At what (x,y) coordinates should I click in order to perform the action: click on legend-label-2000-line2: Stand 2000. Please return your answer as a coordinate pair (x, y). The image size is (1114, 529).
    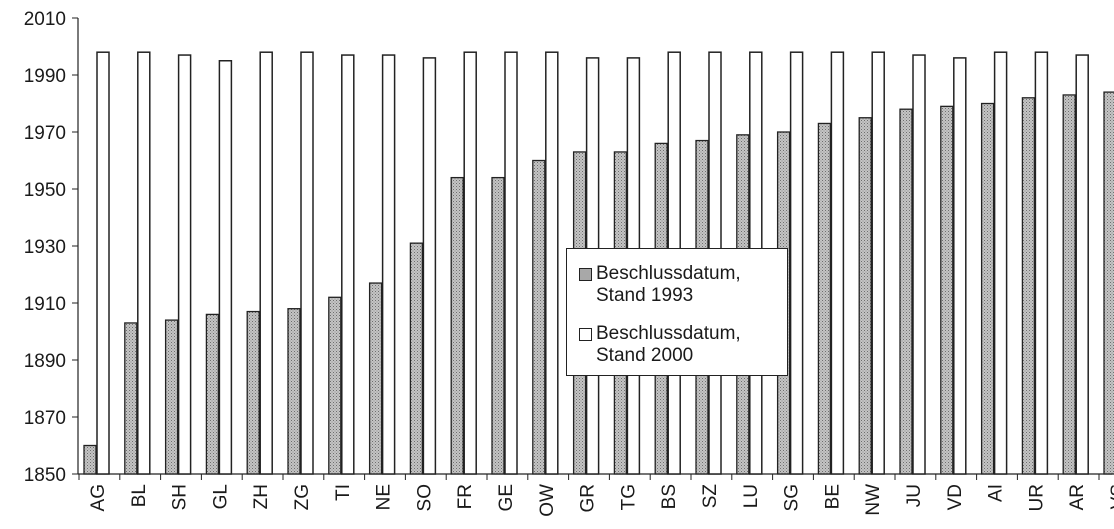
    Looking at the image, I should click on (645, 355).